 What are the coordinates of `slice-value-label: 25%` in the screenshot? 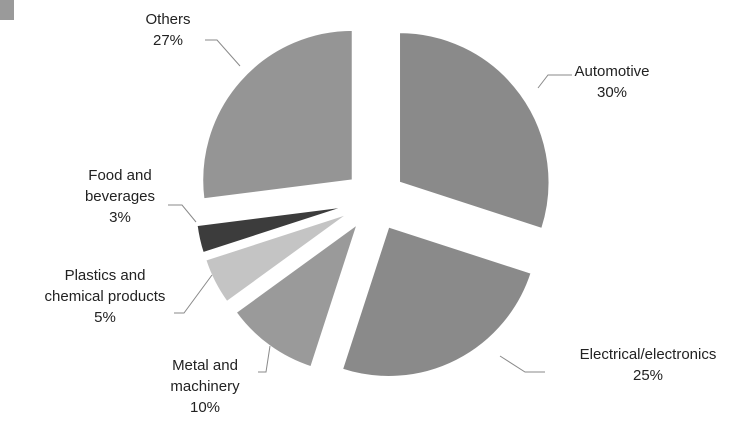 It's located at (648, 375).